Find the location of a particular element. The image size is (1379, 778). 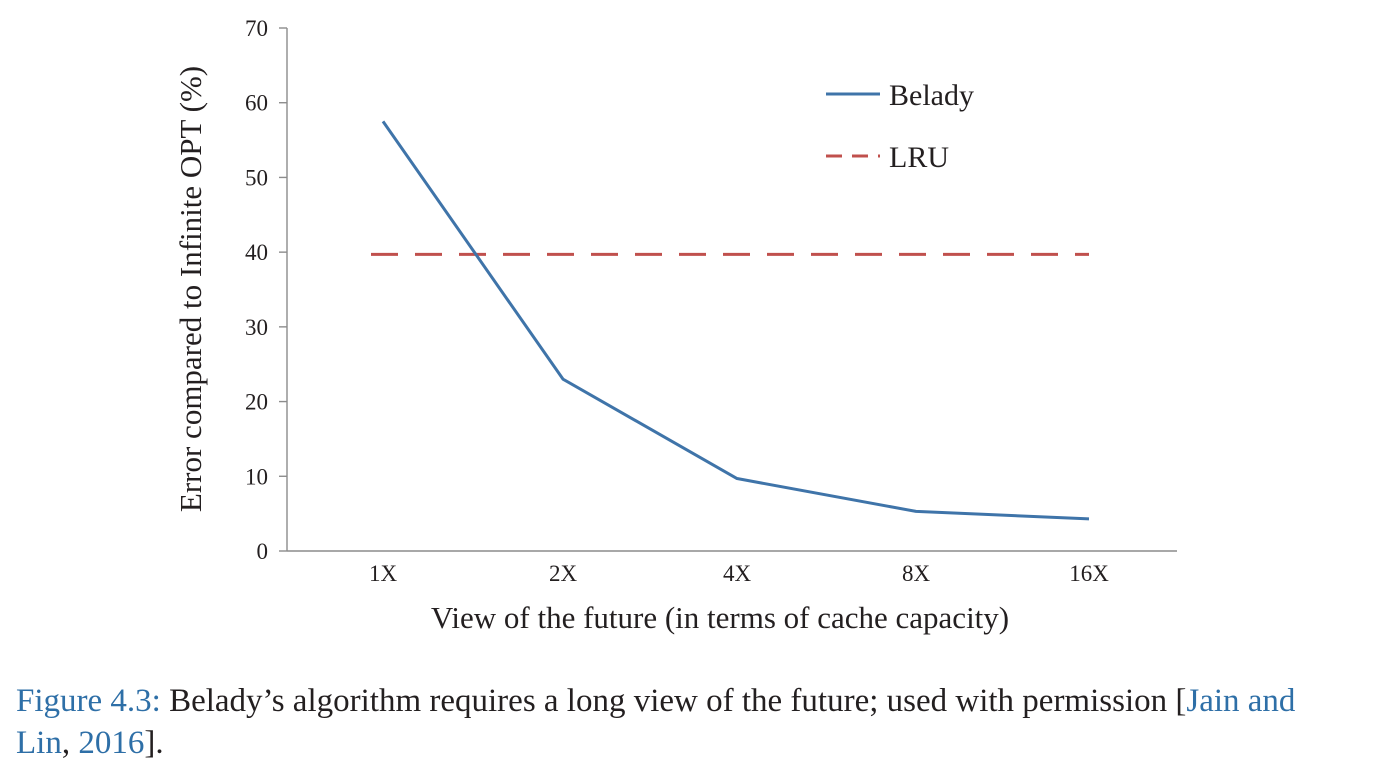

y-axis-title: Error compared to Infinite OPT (%) is located at coordinates (190, 289).